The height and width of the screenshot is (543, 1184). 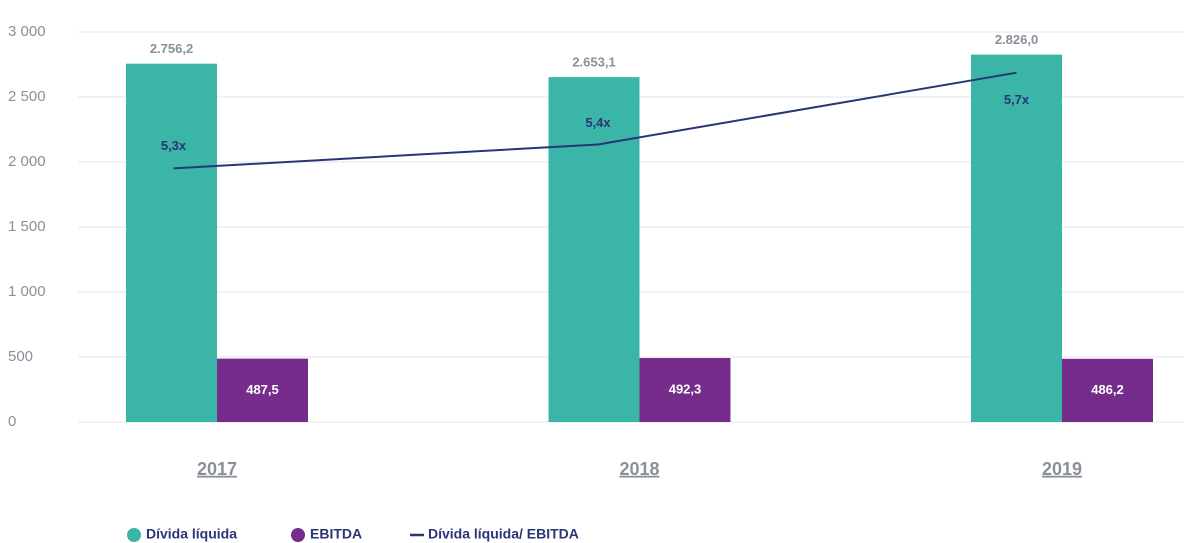 I want to click on data-label: 2.756,2, so click(x=171, y=48).